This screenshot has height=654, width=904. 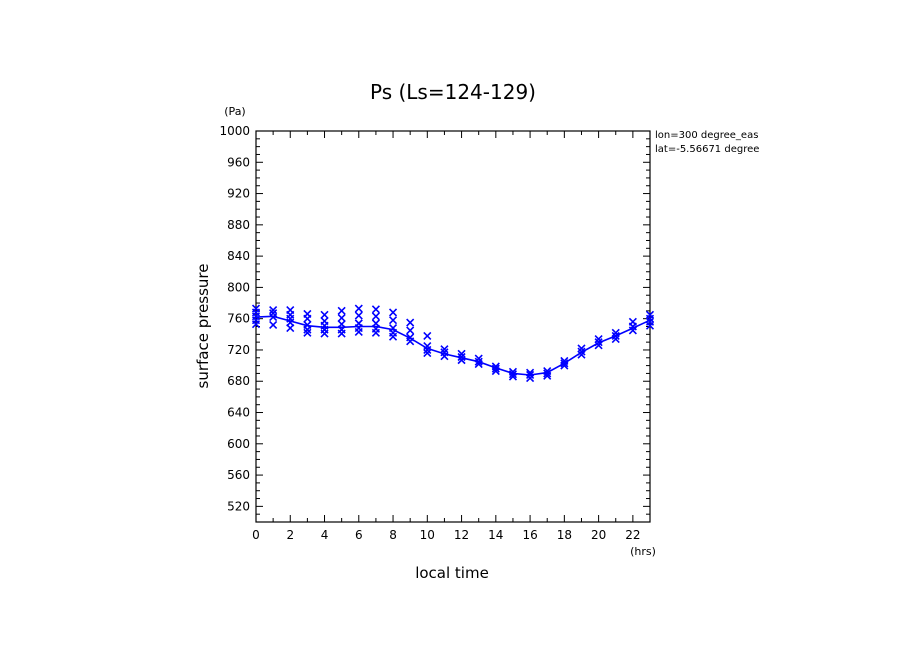 I want to click on x-tick-label: 6, so click(x=359, y=535).